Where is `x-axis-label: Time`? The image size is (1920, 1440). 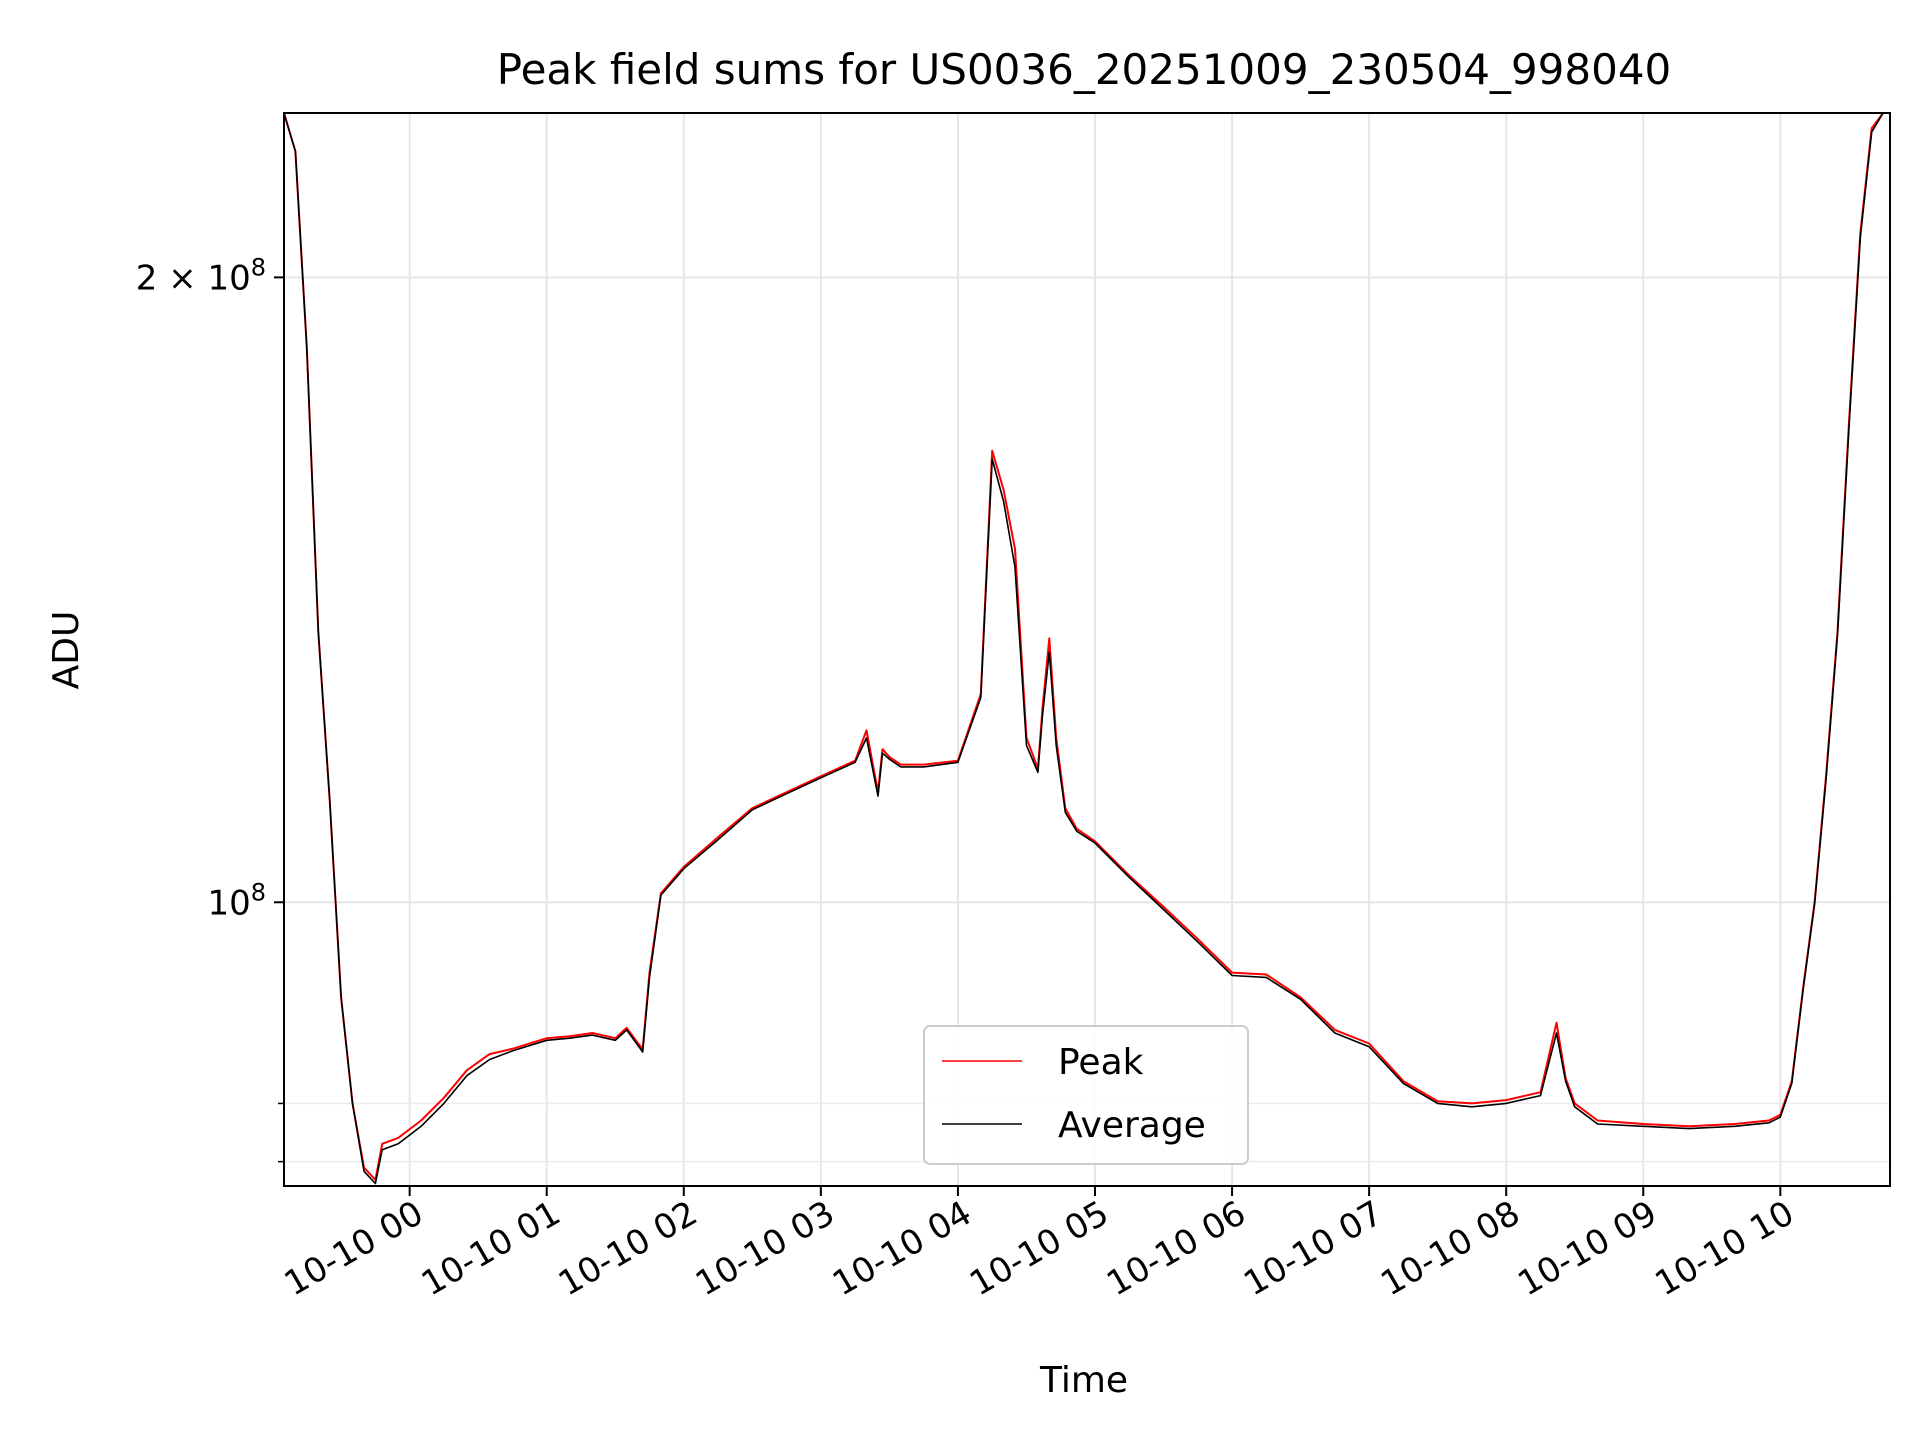
x-axis-label: Time is located at coordinates (1083, 1380).